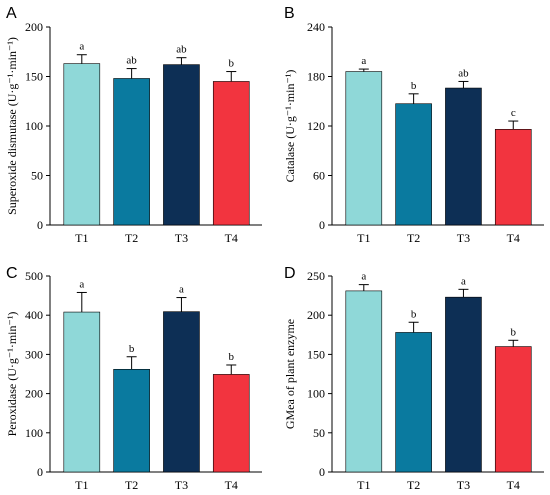 The height and width of the screenshot is (495, 550). I want to click on significance-letter: c, so click(513, 113).